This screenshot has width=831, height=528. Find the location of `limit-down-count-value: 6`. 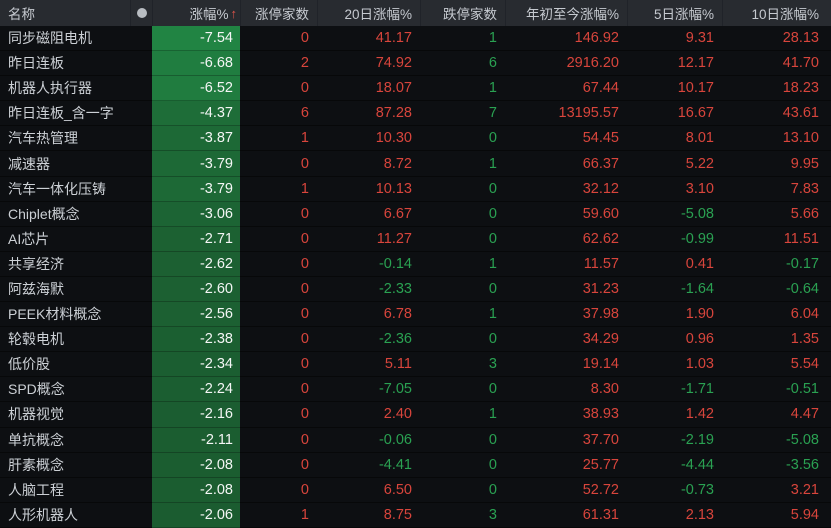

limit-down-count-value: 6 is located at coordinates (492, 63).